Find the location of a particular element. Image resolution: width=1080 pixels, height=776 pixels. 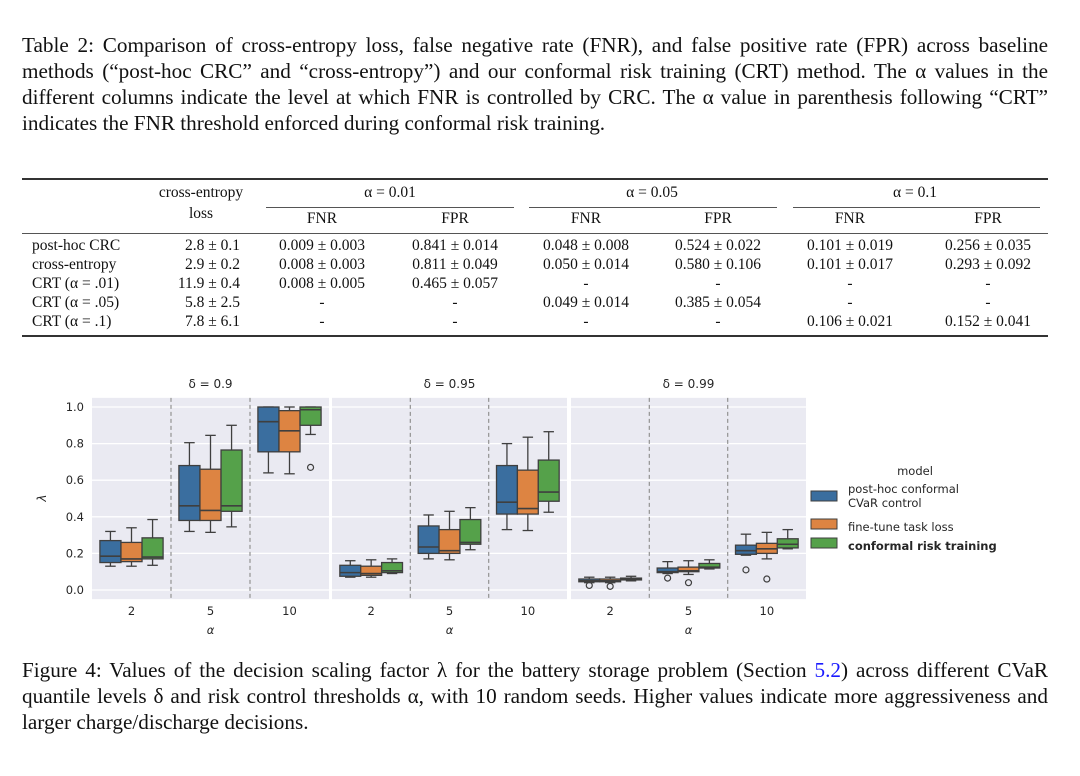

row-method: post-hoc CRC is located at coordinates (76, 245).